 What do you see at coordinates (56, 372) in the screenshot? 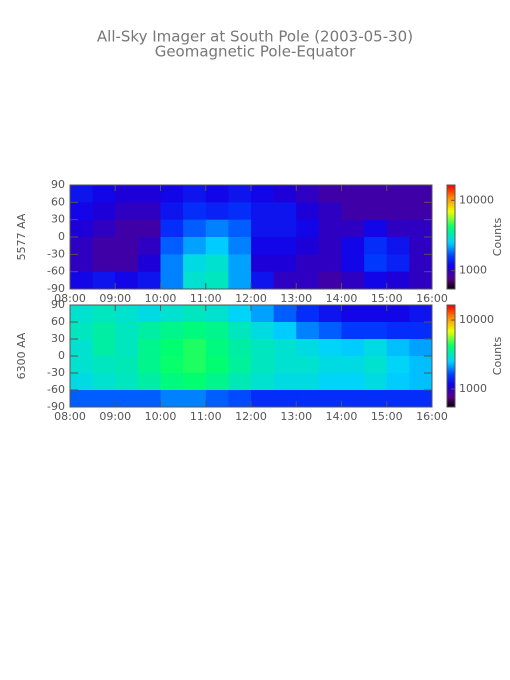
I see `y-tick-label: -30` at bounding box center [56, 372].